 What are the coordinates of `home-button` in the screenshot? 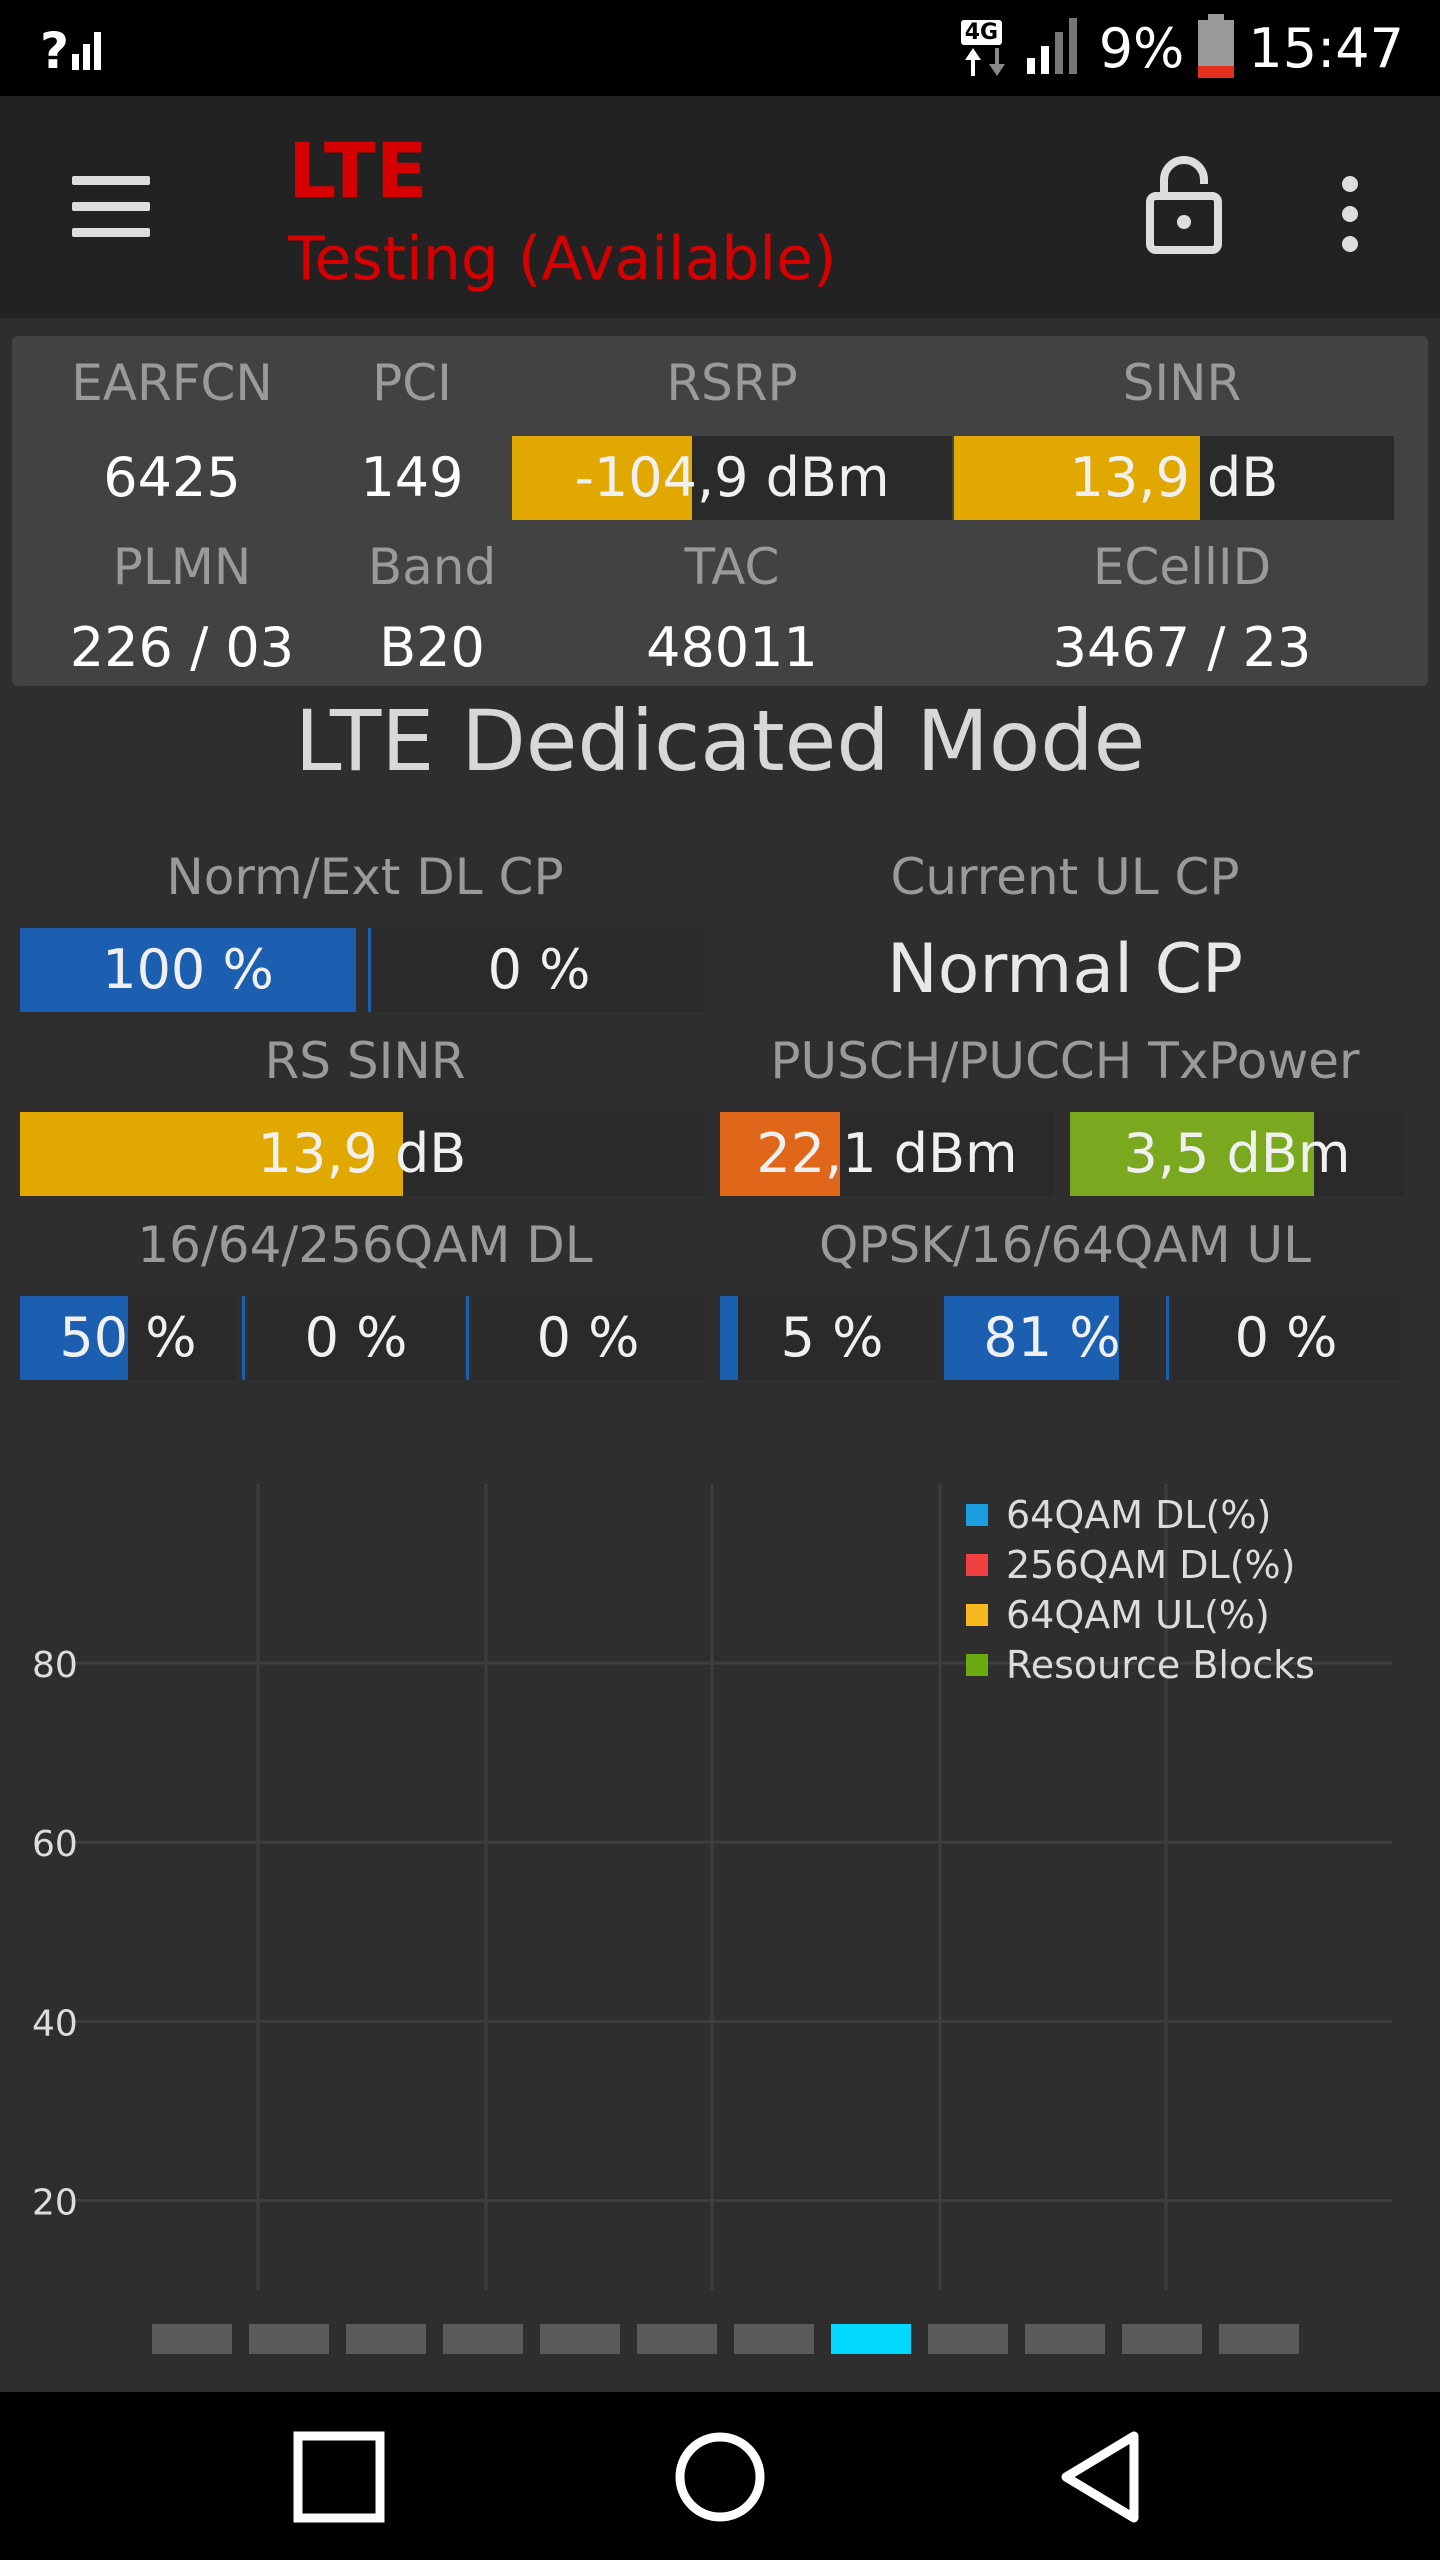 It's located at (720, 2477).